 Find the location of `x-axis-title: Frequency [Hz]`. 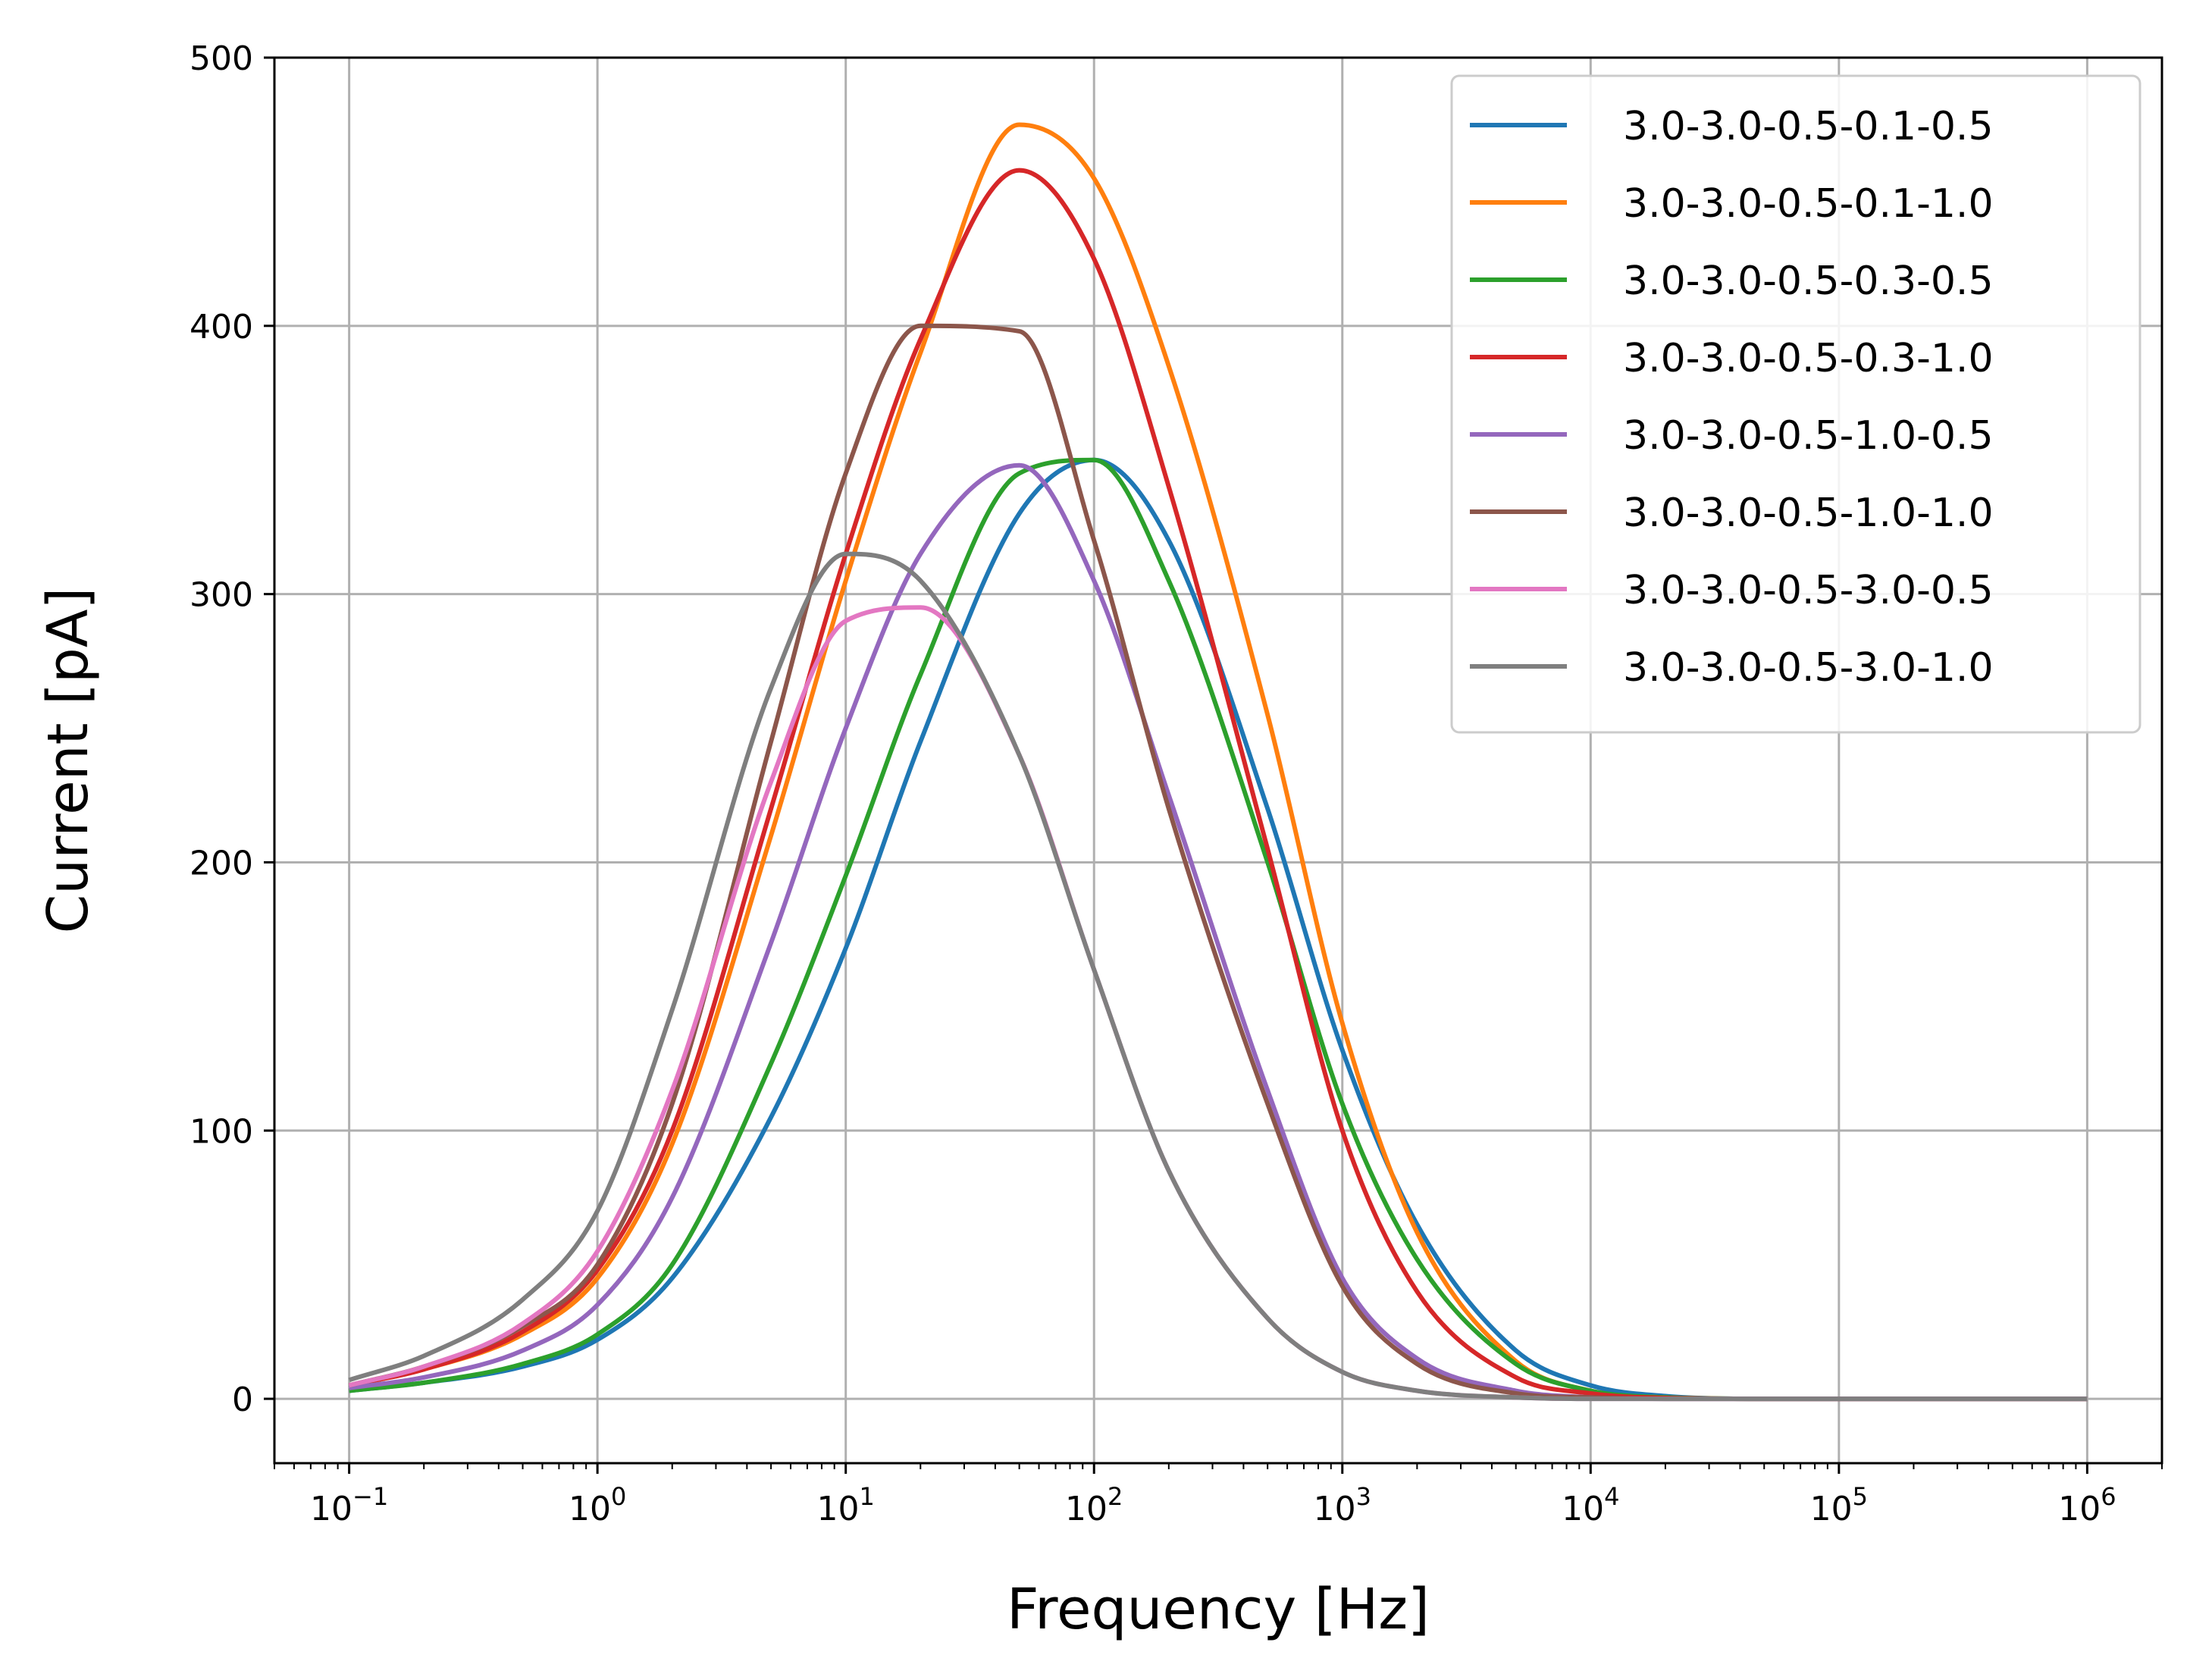

x-axis-title: Frequency [Hz] is located at coordinates (1218, 1609).